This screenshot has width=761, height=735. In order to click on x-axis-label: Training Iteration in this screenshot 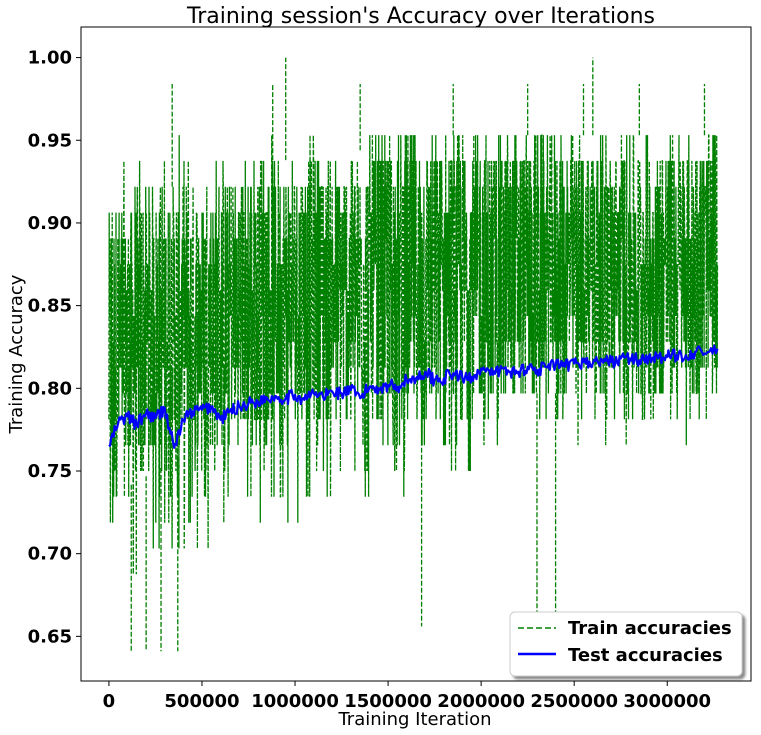, I will do `click(414, 719)`.